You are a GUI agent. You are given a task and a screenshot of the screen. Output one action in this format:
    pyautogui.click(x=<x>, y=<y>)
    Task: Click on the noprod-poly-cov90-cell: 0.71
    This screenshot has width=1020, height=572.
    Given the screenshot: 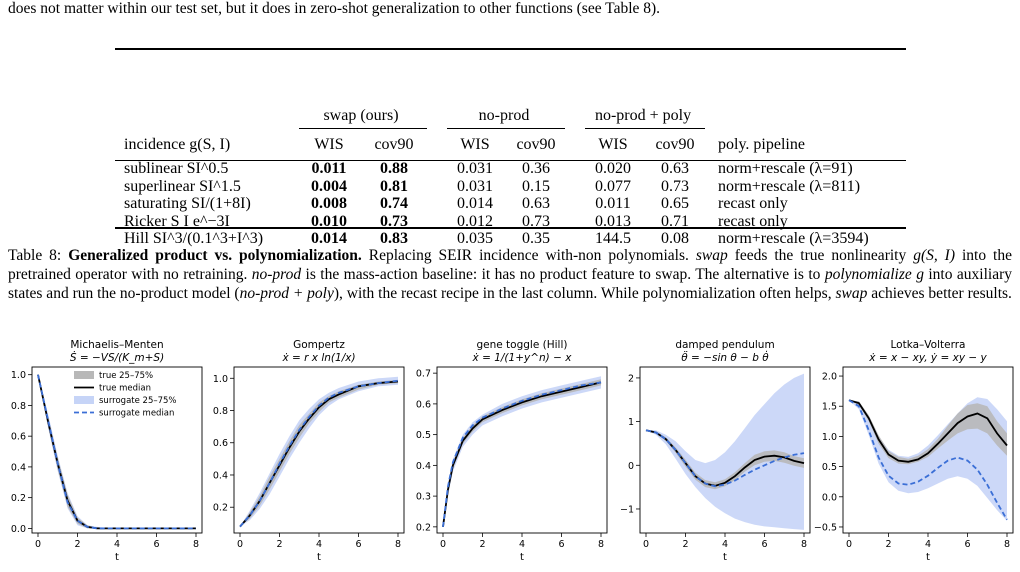 What is the action you would take?
    pyautogui.click(x=675, y=221)
    